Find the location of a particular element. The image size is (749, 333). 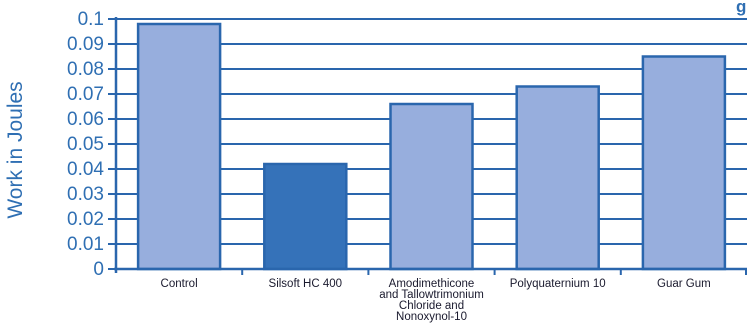

x-tick-label-2-3: Nonoxynol-10 is located at coordinates (431, 317).